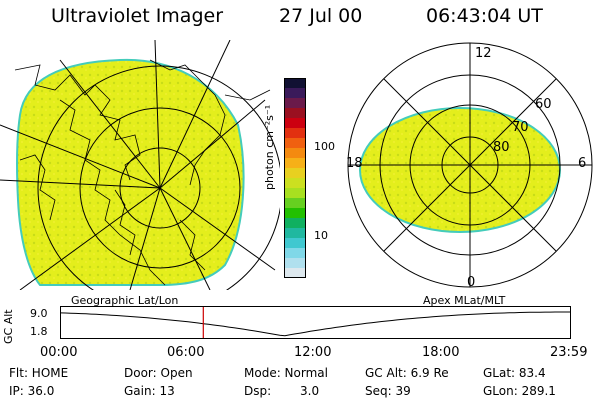 This screenshot has height=400, width=600. I want to click on time-label: 06:43:04 UT, so click(484, 16).